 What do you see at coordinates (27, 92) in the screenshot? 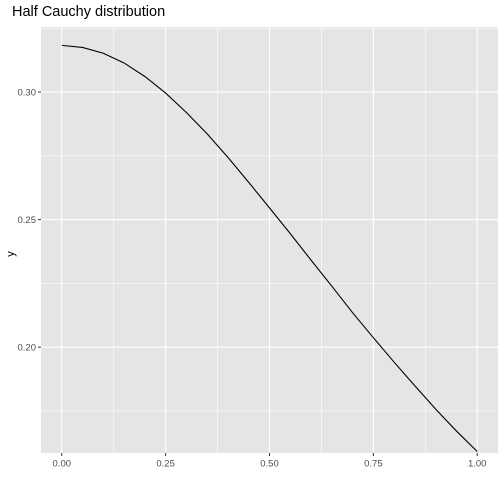
I see `y-tick-label-2: 0.30` at bounding box center [27, 92].